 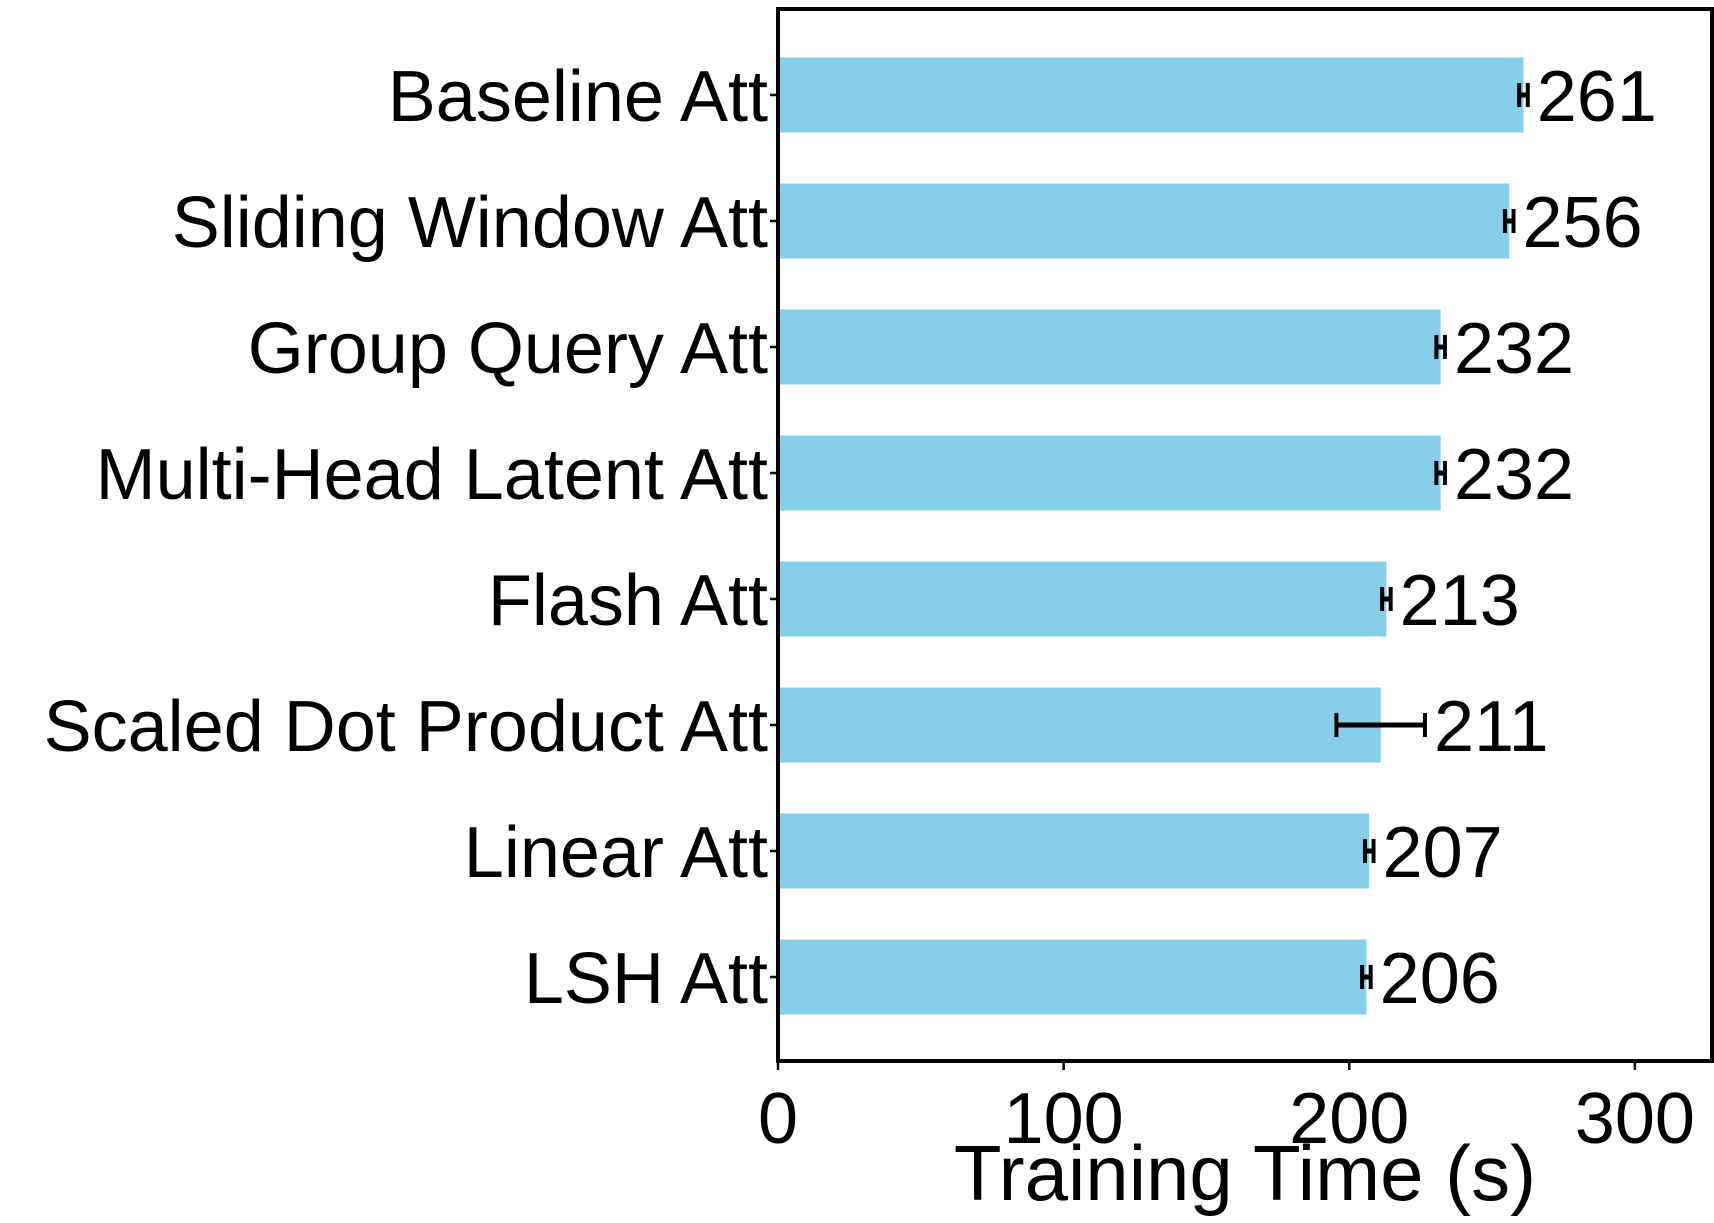 I want to click on x-axis-title: Training Time (s), so click(x=1245, y=1173).